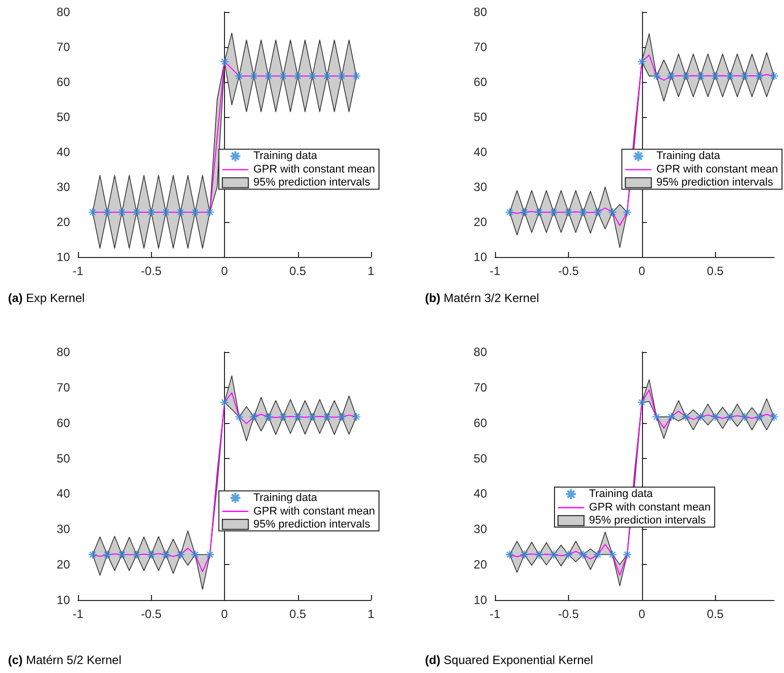  Describe the element at coordinates (482, 298) in the screenshot. I see `text: (b) Matérn 3/2 Kernel` at that location.